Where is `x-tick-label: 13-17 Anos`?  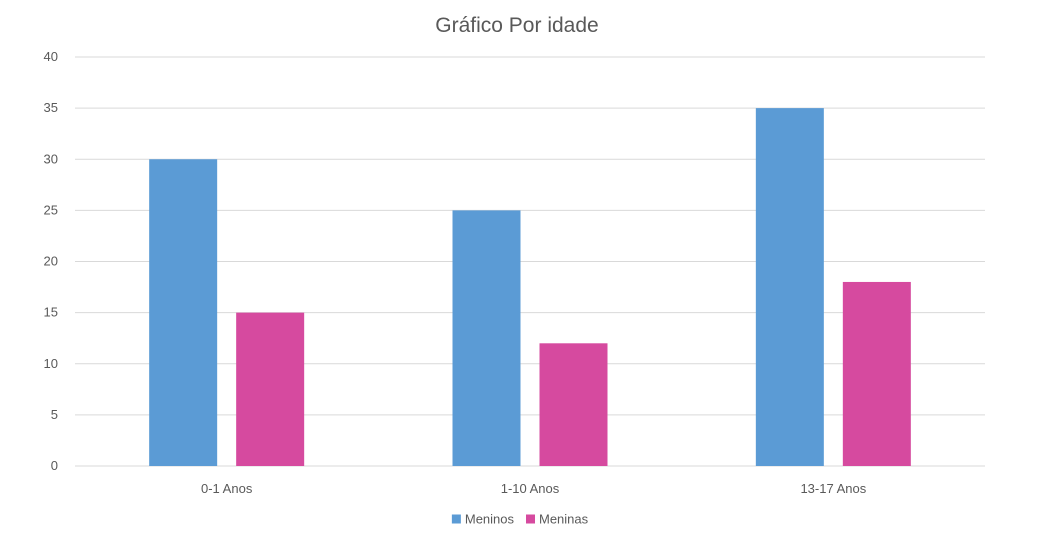 x-tick-label: 13-17 Anos is located at coordinates (833, 488).